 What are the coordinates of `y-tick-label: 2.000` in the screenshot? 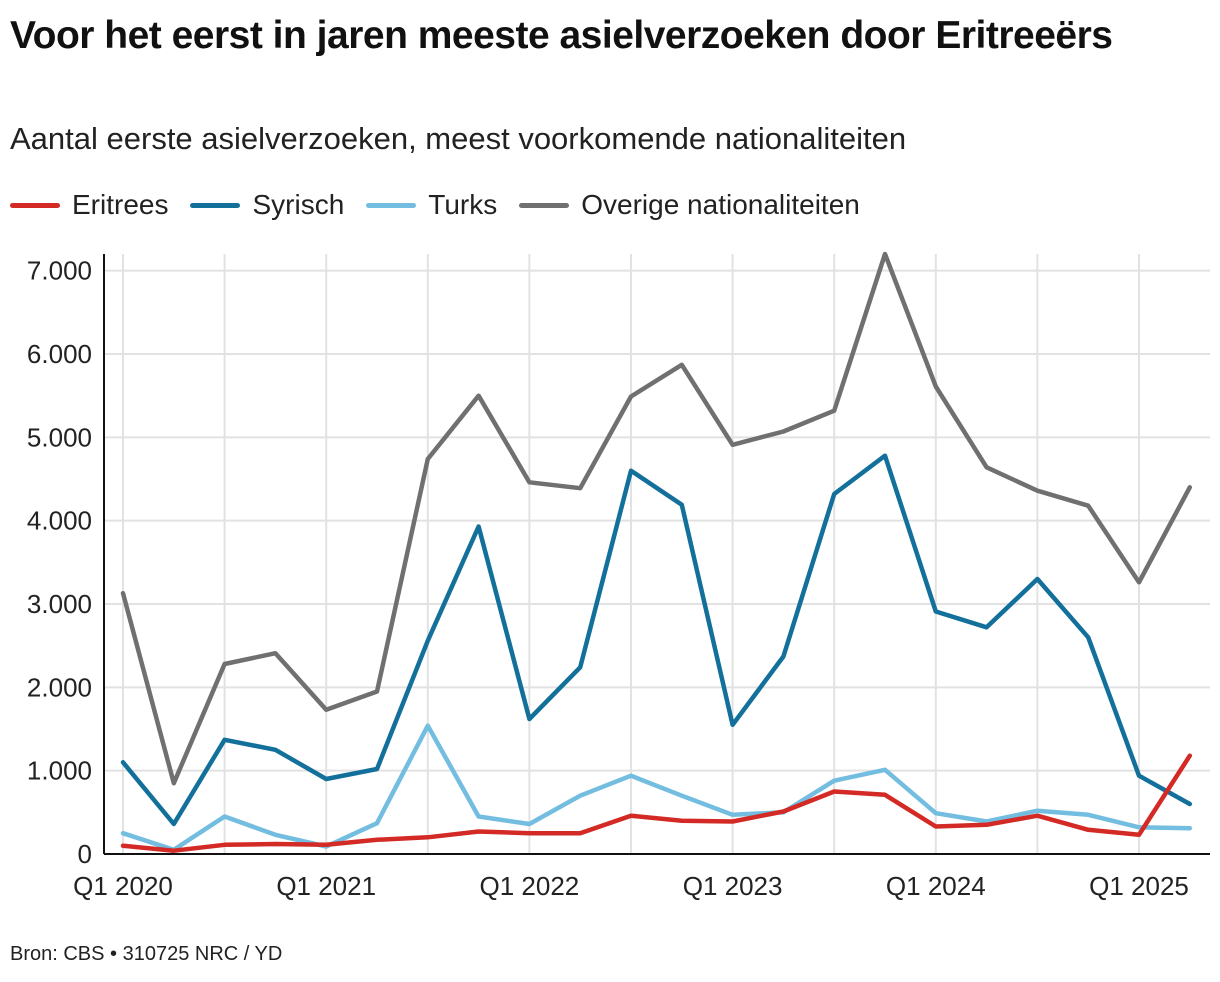 It's located at (59, 687).